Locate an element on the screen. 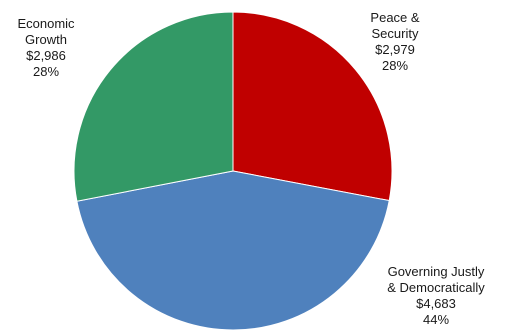 The width and height of the screenshot is (509, 335). label-governing-justly-percent: 44% is located at coordinates (436, 319).